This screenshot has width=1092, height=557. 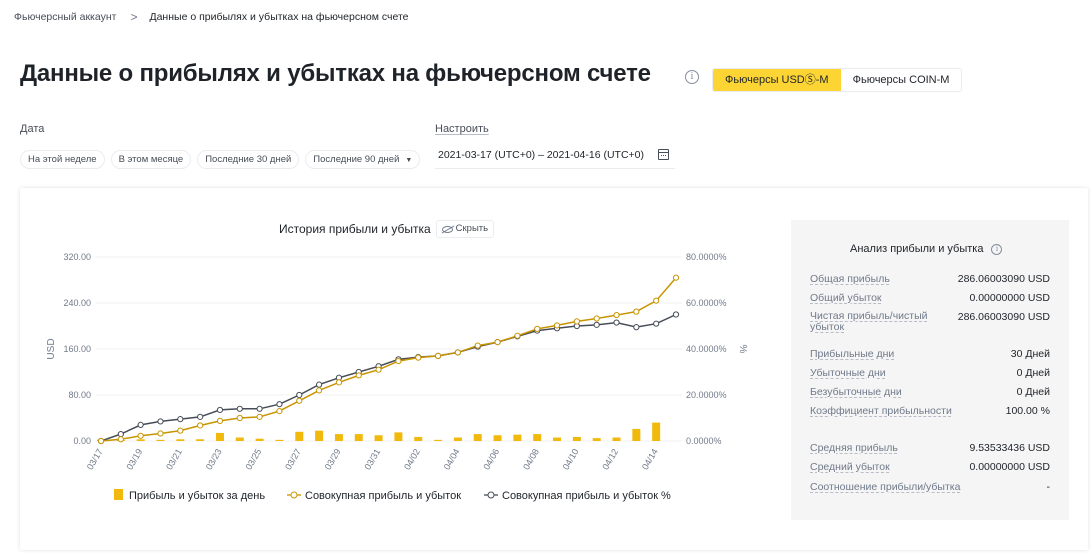 I want to click on chip-this-month: В этом месяце, so click(x=151, y=159).